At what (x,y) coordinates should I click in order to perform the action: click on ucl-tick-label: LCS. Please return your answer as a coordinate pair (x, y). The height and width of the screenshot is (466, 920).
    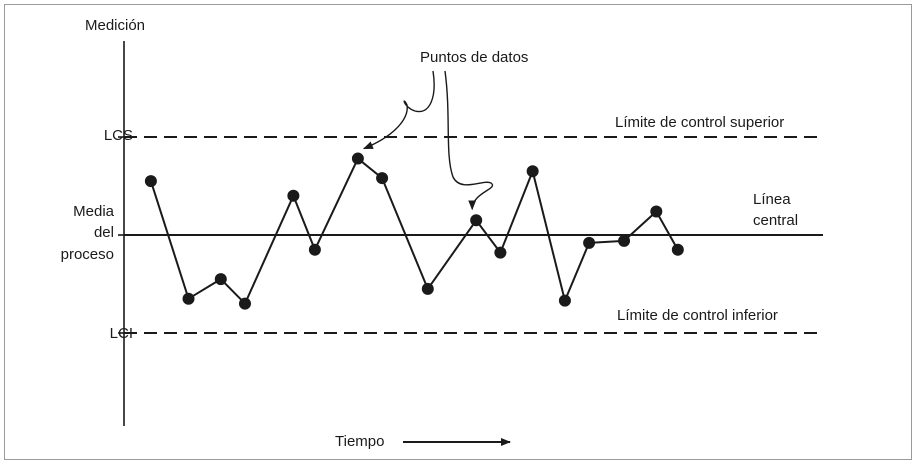
    Looking at the image, I should click on (118, 135).